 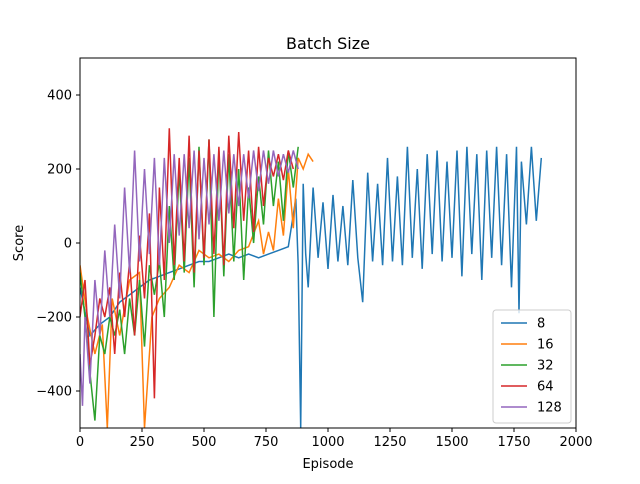 I want to click on y-tick-label: 400, so click(x=59, y=96).